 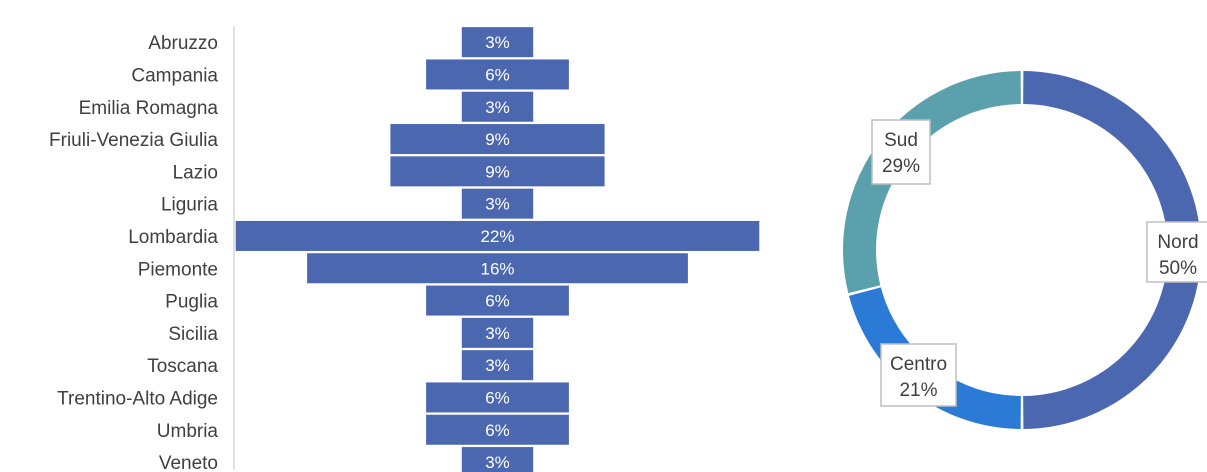 I want to click on category-label-emilia-romagna: Emilia Romagna, so click(x=149, y=108).